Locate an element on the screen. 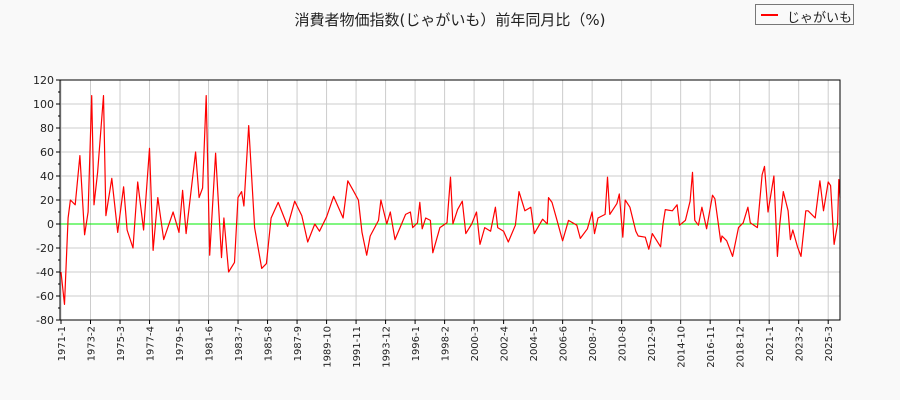  legend: じゃがいも is located at coordinates (804, 15).